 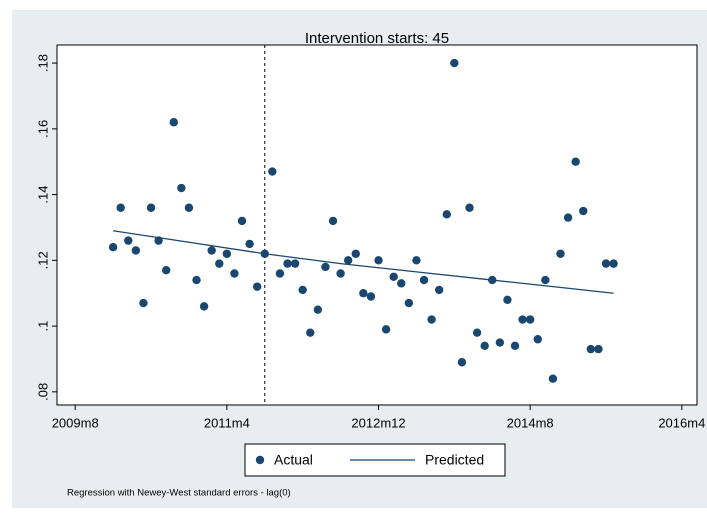 I want to click on y-tick-label: .12, so click(x=42, y=260).